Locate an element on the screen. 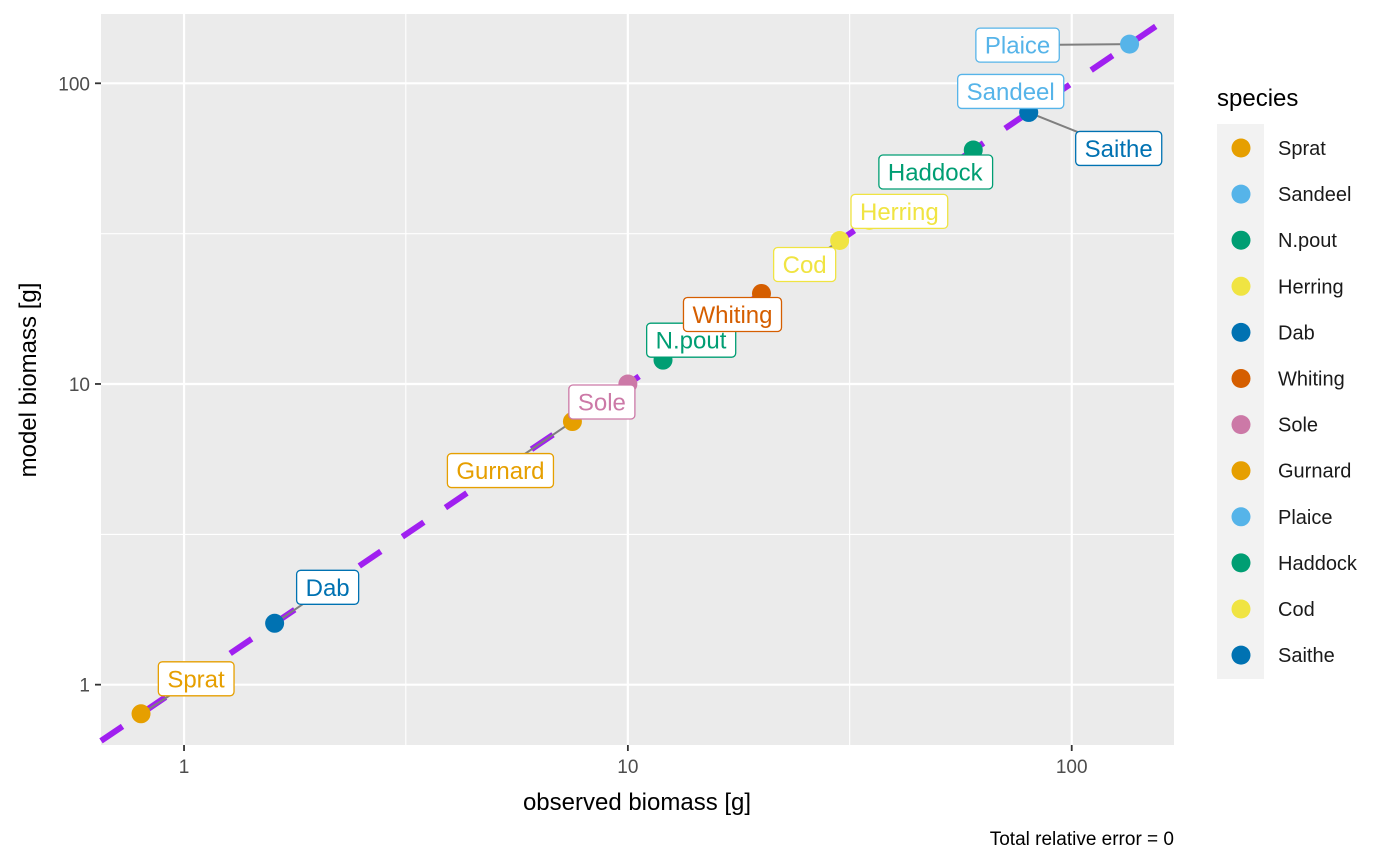 Image resolution: width=1400 pixels, height=866 pixels. point-label-whiting: Whiting is located at coordinates (732, 314).